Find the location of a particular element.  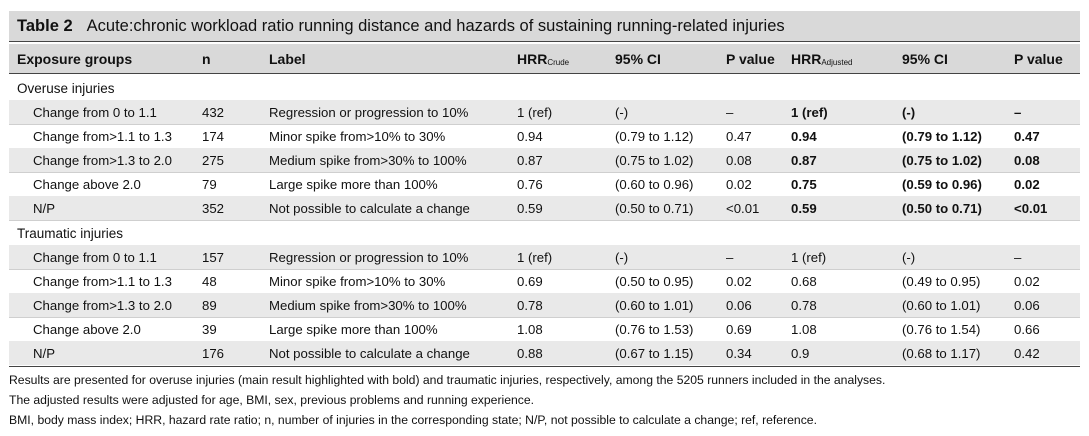

header-n: n is located at coordinates (206, 58).